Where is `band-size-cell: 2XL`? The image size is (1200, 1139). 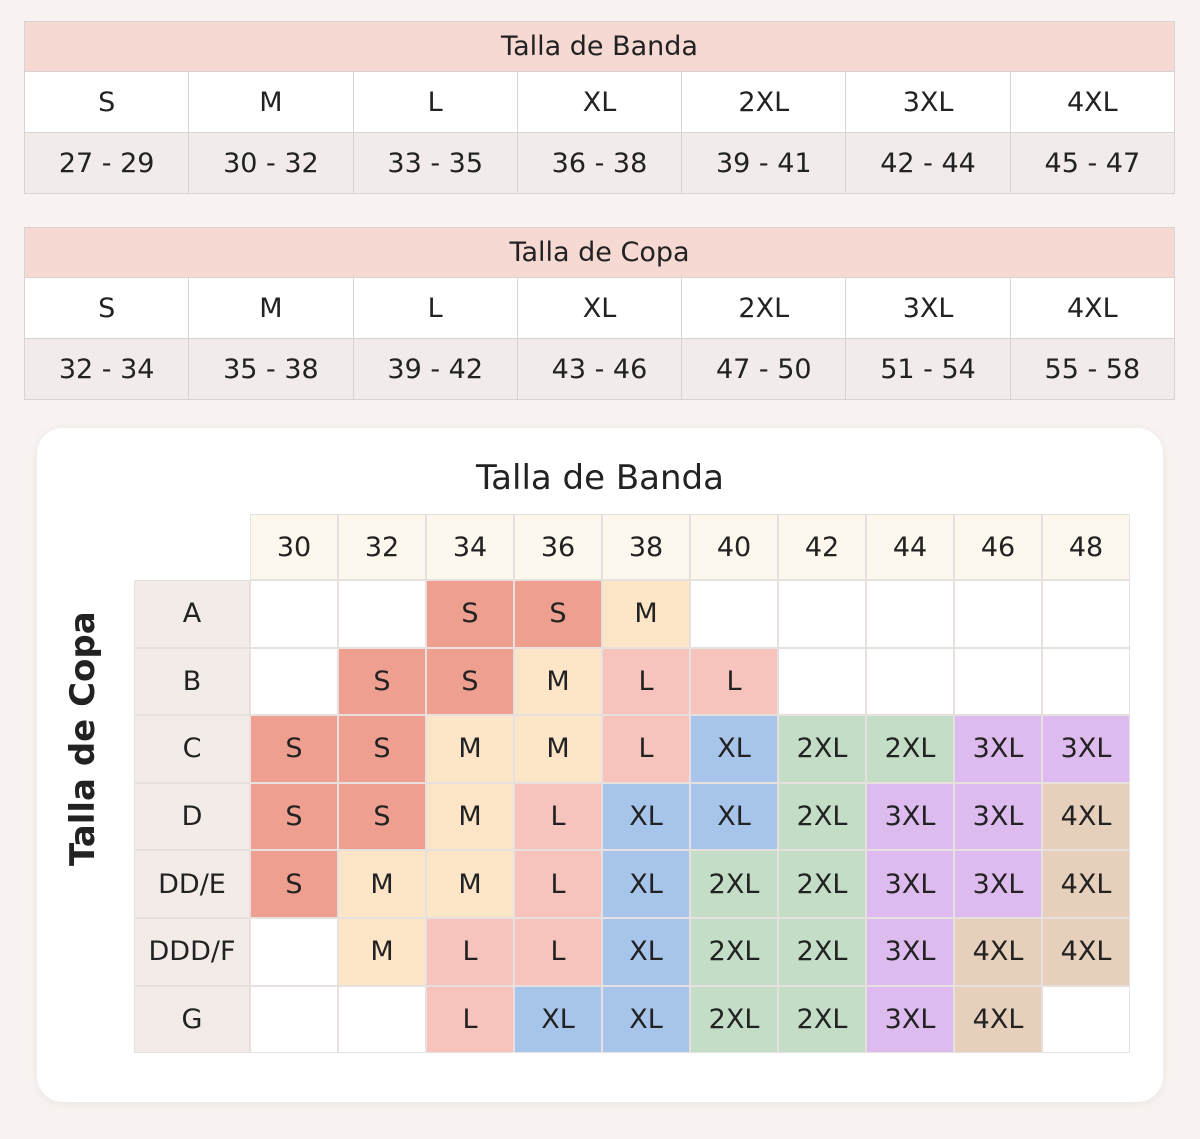 band-size-cell: 2XL is located at coordinates (764, 102).